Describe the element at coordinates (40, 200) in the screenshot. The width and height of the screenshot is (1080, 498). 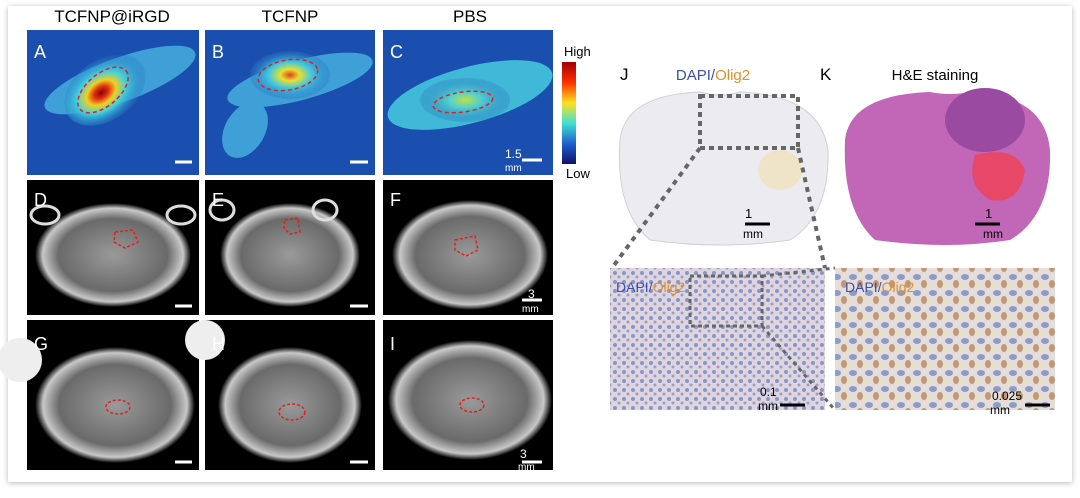
I see `panel-letter: D` at that location.